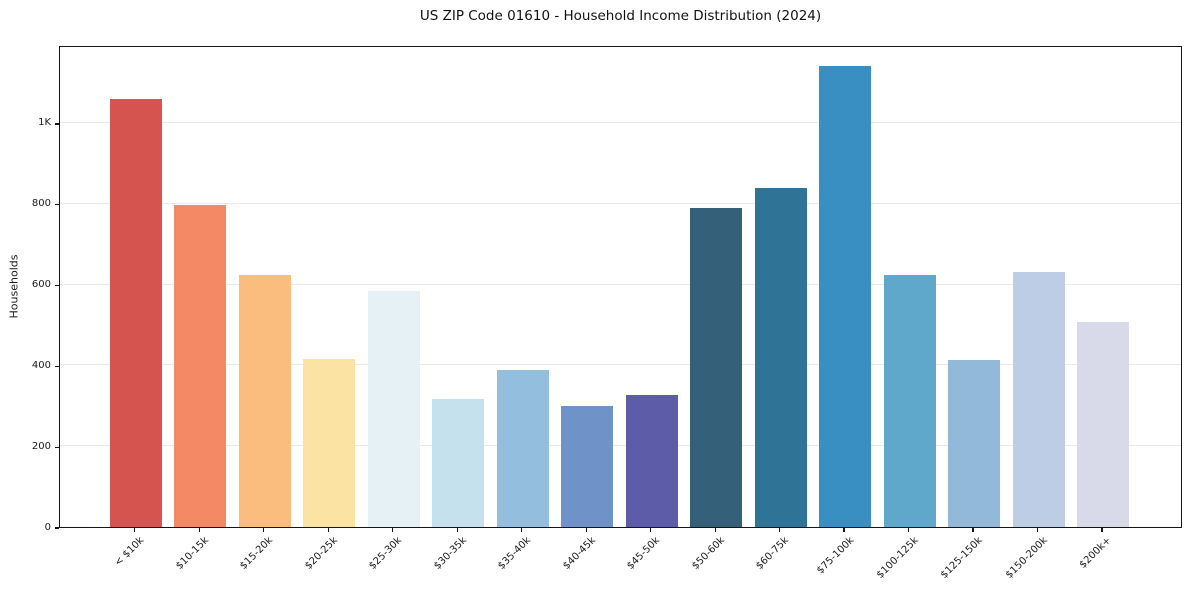 The height and width of the screenshot is (590, 1189). Describe the element at coordinates (522, 448) in the screenshot. I see `bar-$35-40k` at that location.